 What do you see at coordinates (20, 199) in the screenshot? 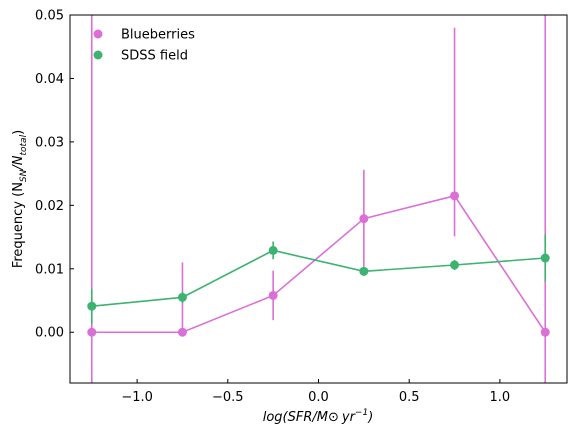
I see `y-axis-label: Frequency (NSN/Ntotal)` at bounding box center [20, 199].